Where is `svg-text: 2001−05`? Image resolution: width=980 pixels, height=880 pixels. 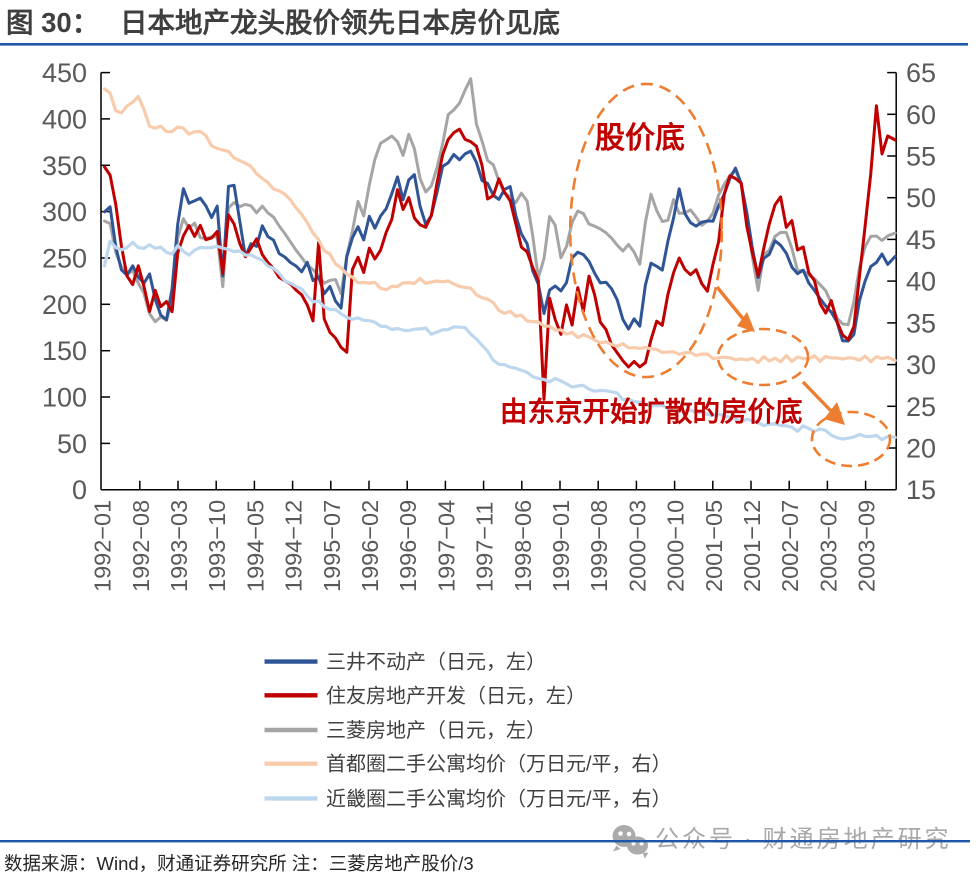 svg-text: 2001−05 is located at coordinates (714, 546).